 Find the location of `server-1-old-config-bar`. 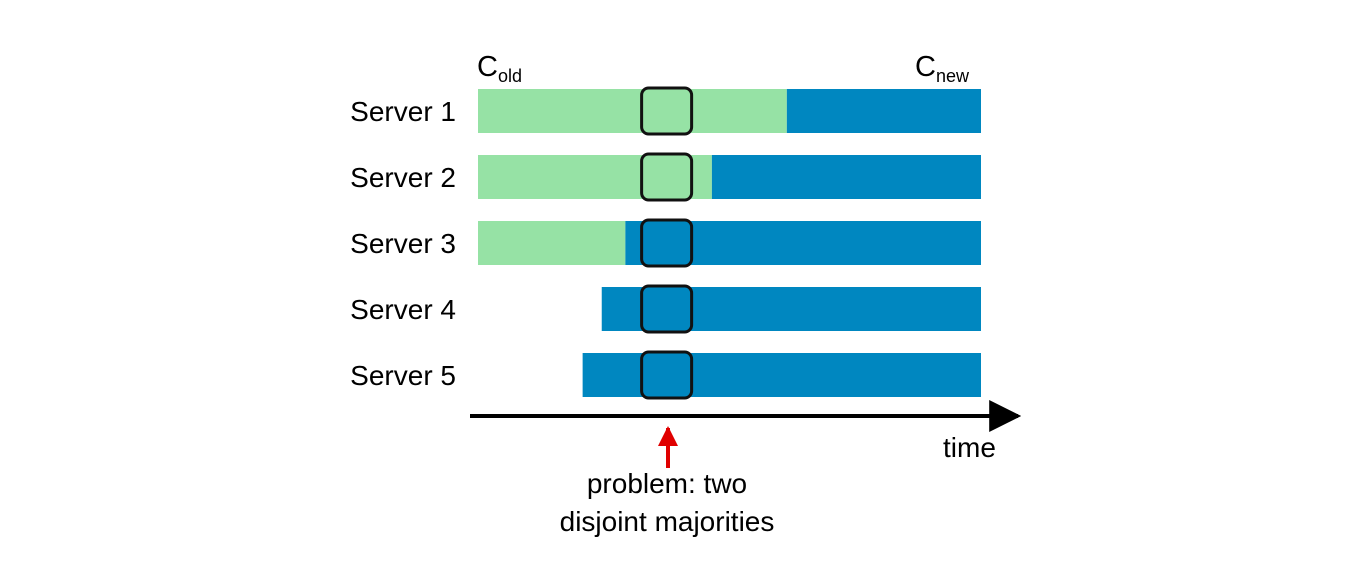

server-1-old-config-bar is located at coordinates (632, 111).